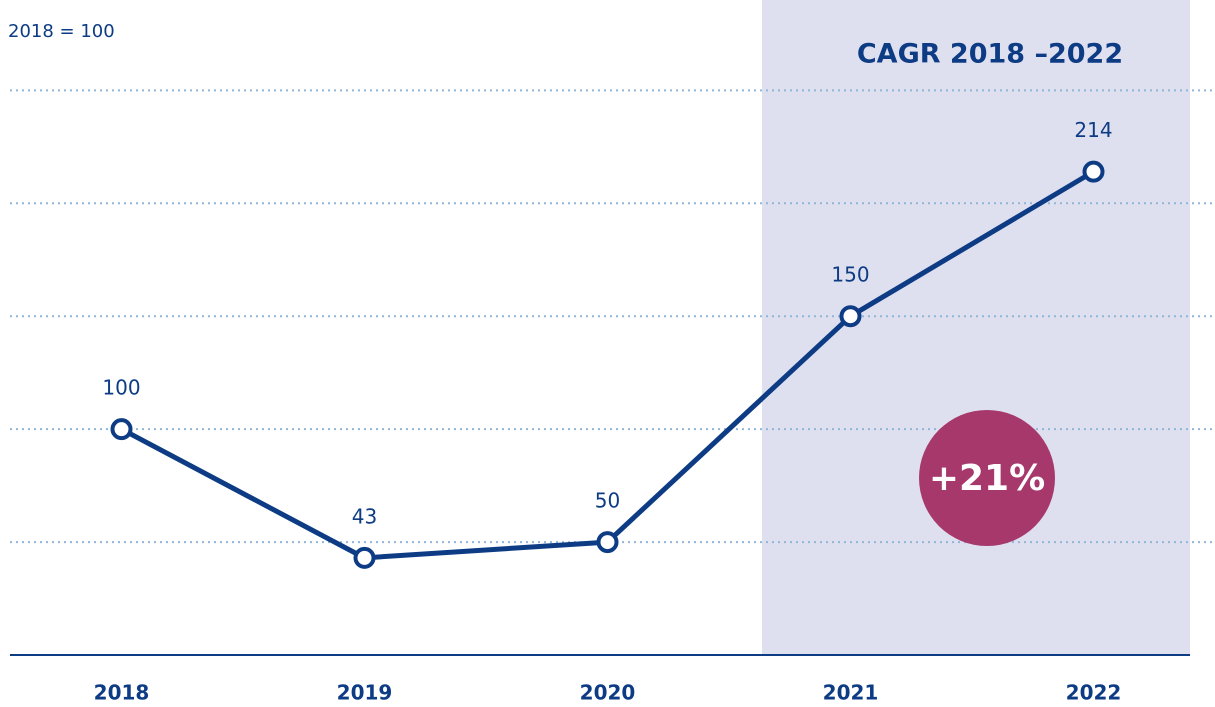 This screenshot has width=1215, height=707. Describe the element at coordinates (364, 516) in the screenshot. I see `data-label: 43` at that location.